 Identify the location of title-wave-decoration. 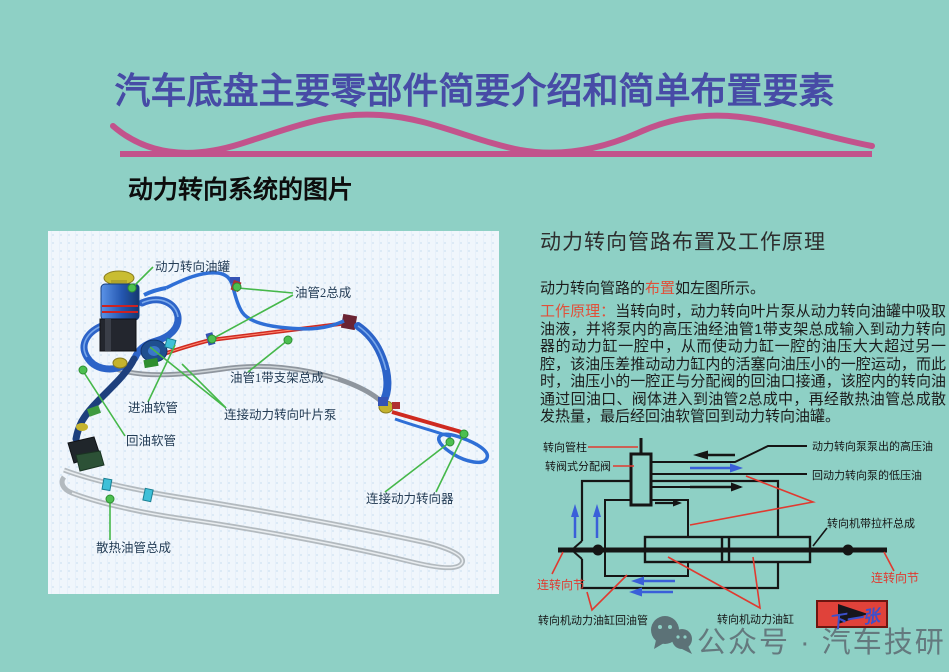
(492, 134).